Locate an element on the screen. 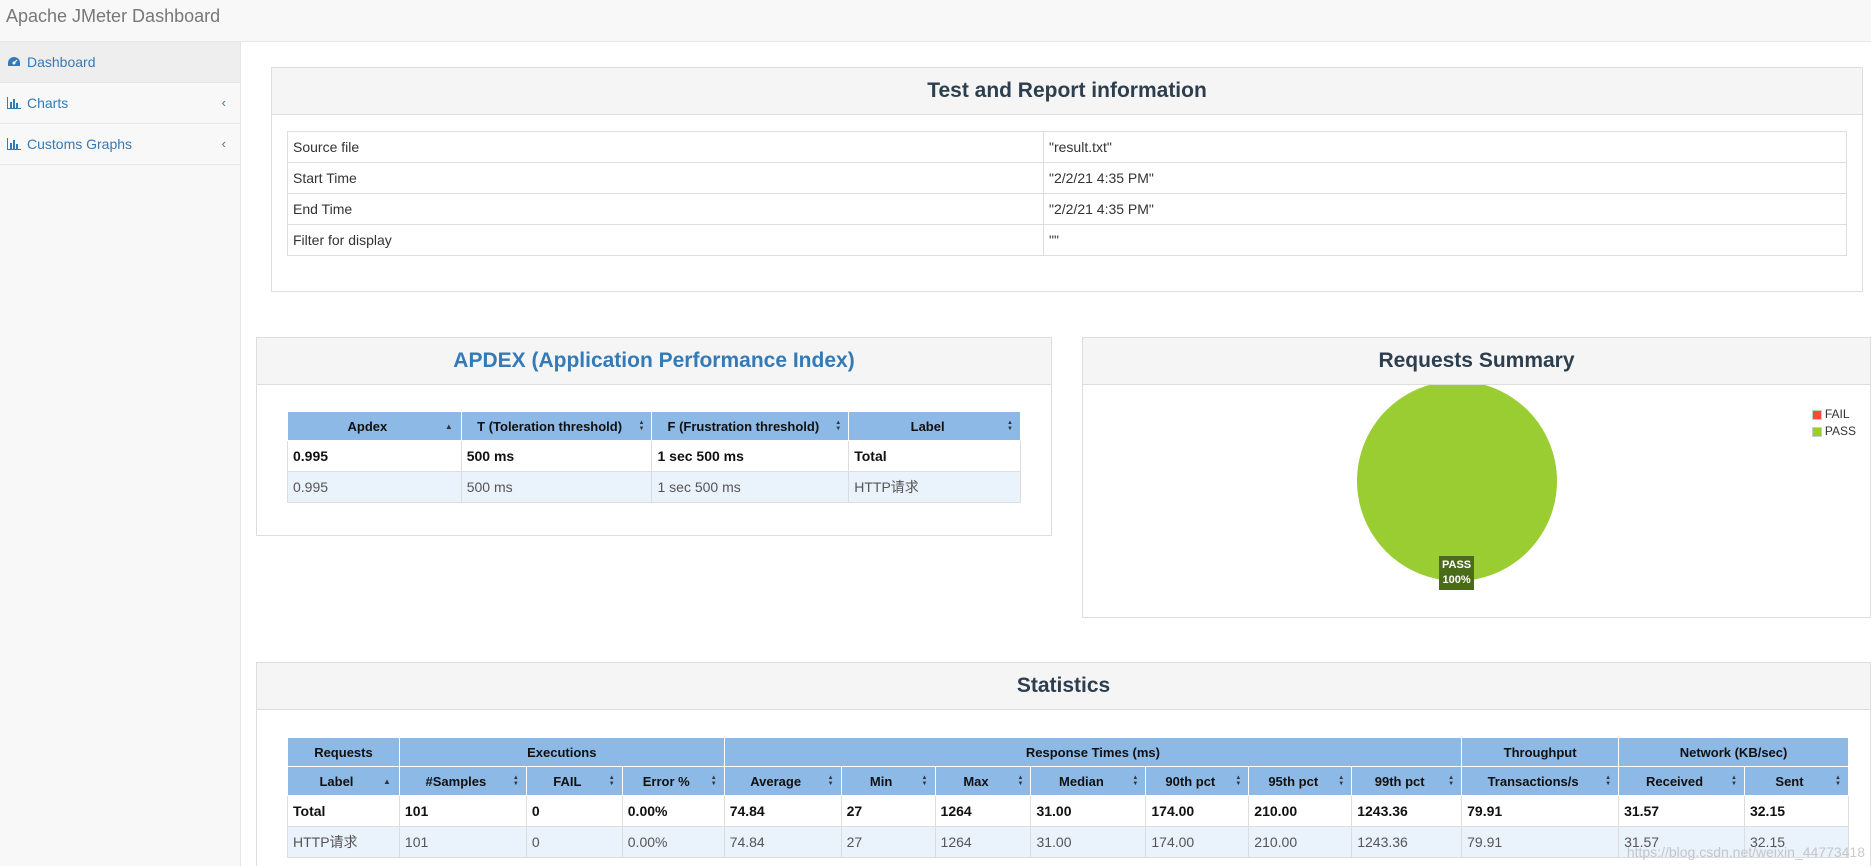  pie-slice-label: PASS 100% is located at coordinates (1457, 573).